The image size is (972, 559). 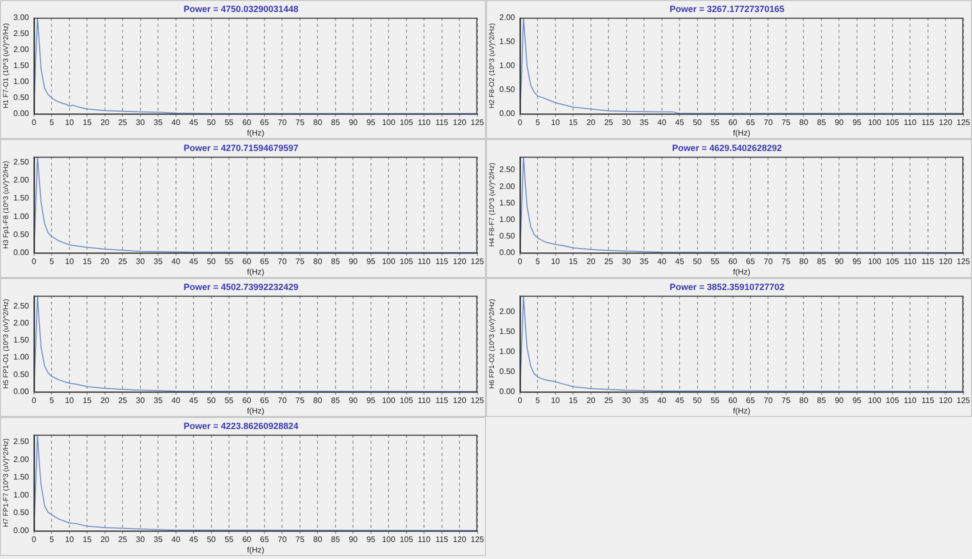 I want to click on x-tick-label: 80, so click(x=318, y=400).